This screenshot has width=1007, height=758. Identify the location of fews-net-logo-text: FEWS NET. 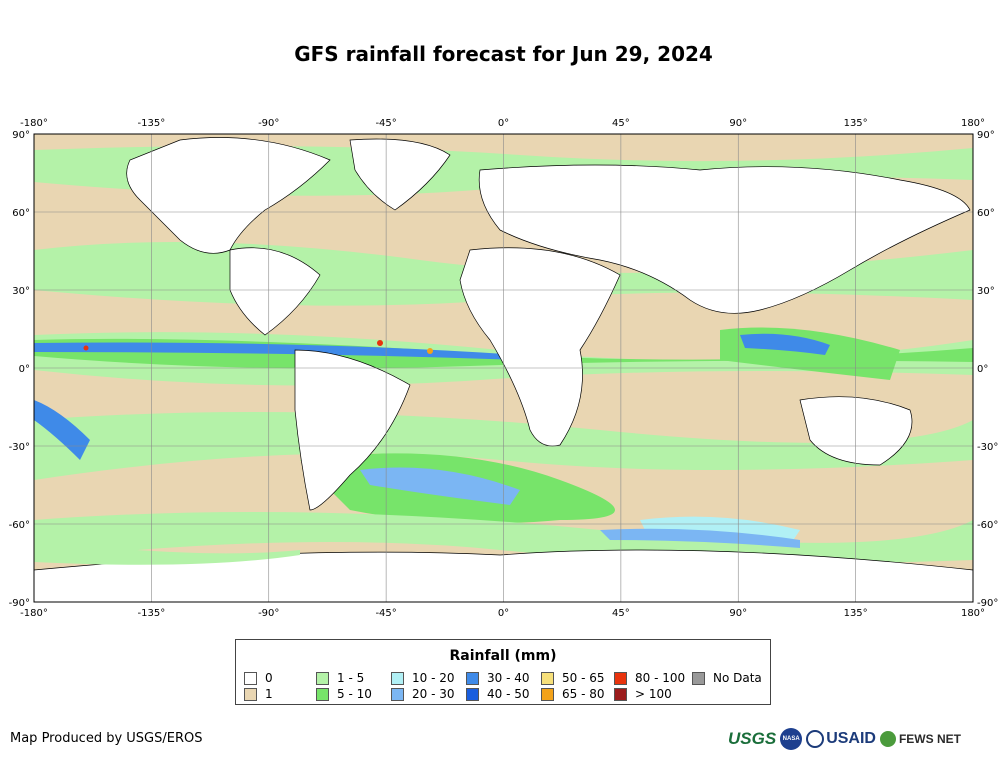
(929, 739).